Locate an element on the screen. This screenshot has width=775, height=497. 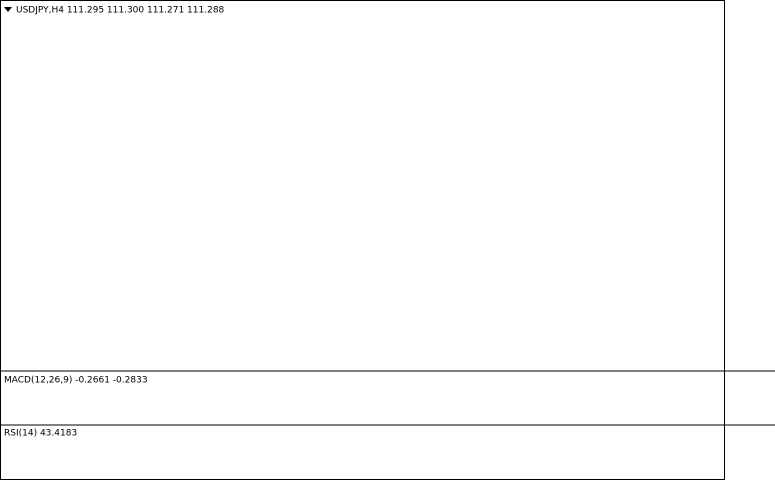
macd-title: MACD(12,26,9) -0.2661 -0.2833 is located at coordinates (76, 381).